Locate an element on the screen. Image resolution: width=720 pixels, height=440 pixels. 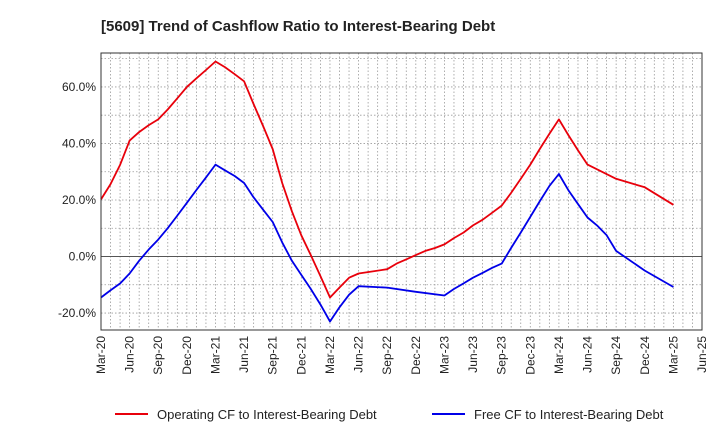
x-tick-label: Jun-21 is located at coordinates (244, 354).